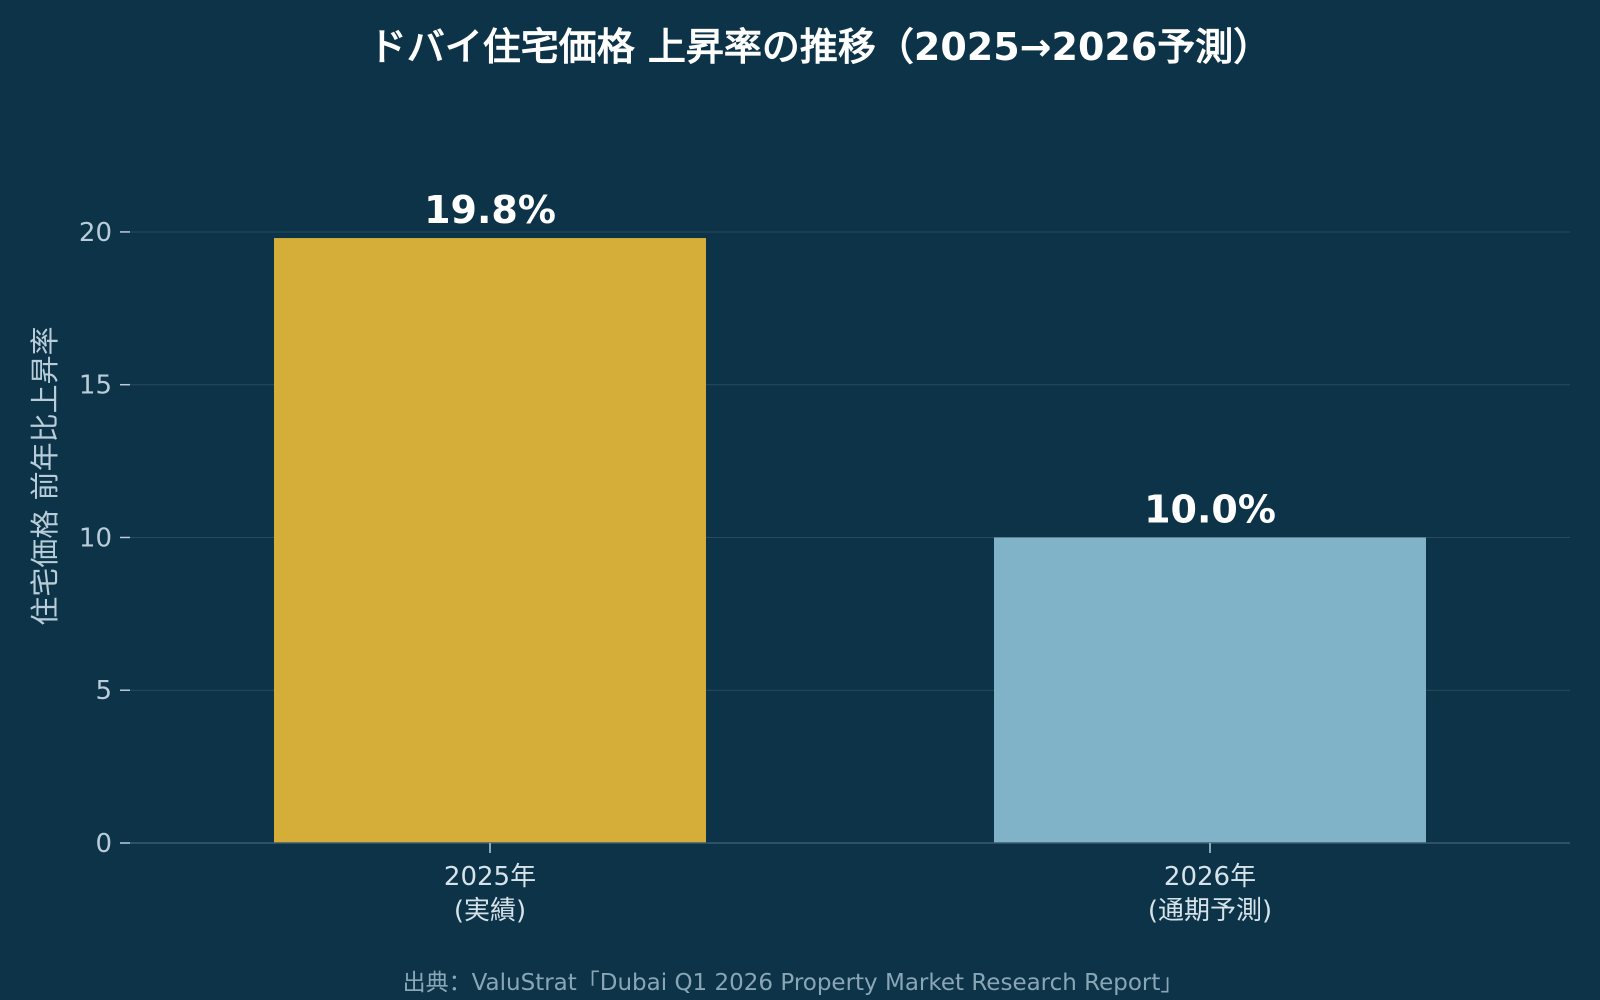  I want to click on x-tick-label: 2026年(通期予測), so click(1210, 894).